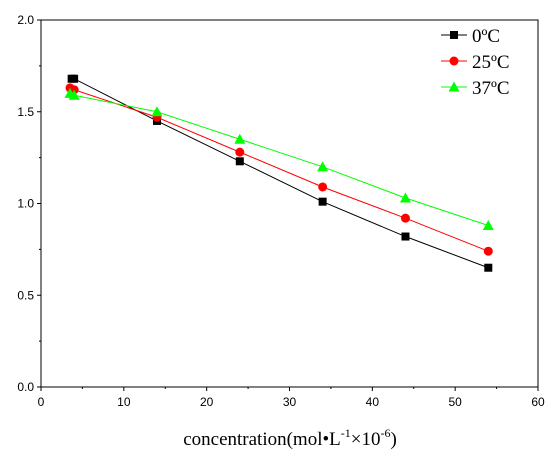 This screenshot has height=456, width=550. I want to click on y-tick-label: 1.0, so click(25, 204).